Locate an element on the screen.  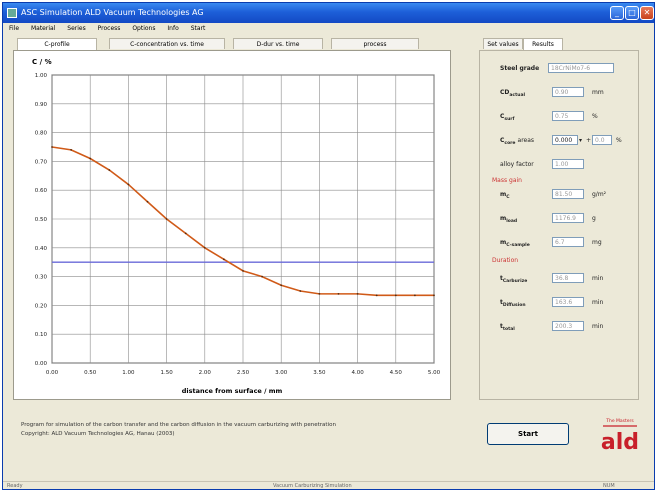
x-tick-label: 2.50 is located at coordinates (243, 373).